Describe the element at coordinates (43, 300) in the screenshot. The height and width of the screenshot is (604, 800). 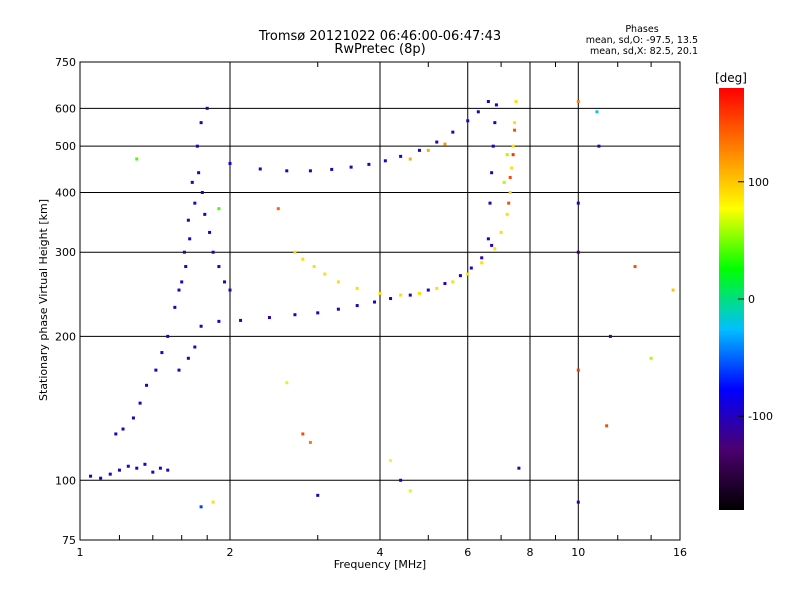
I see `y-axis-label: Stationary phase Virtual Height [km]` at that location.